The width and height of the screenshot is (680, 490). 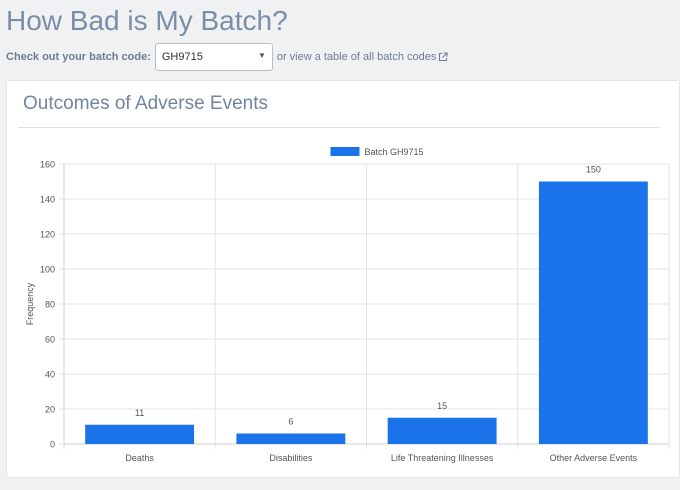 What do you see at coordinates (139, 413) in the screenshot?
I see `bar-data-label: 11` at bounding box center [139, 413].